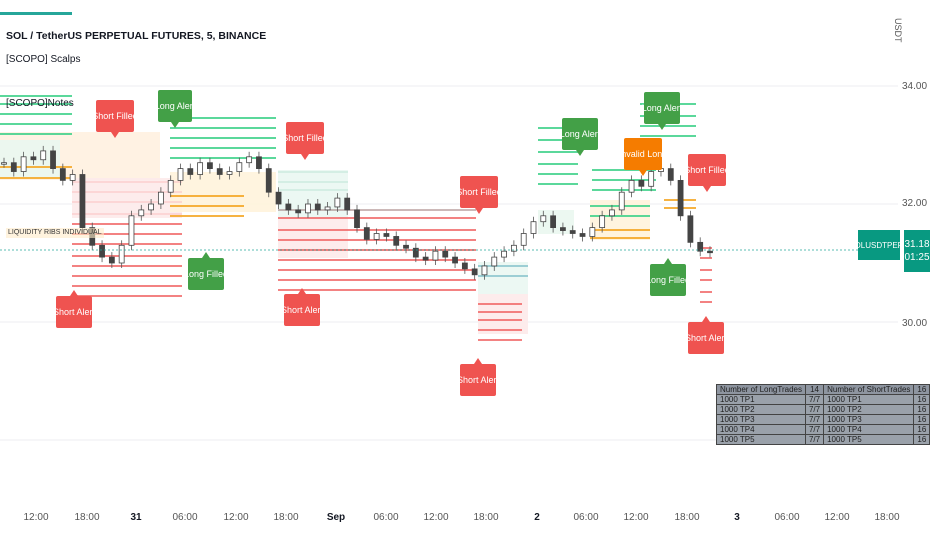 The width and height of the screenshot is (932, 550). Describe the element at coordinates (40, 103) in the screenshot. I see `indicator-notes-label: [SCOPO]Notes` at that location.